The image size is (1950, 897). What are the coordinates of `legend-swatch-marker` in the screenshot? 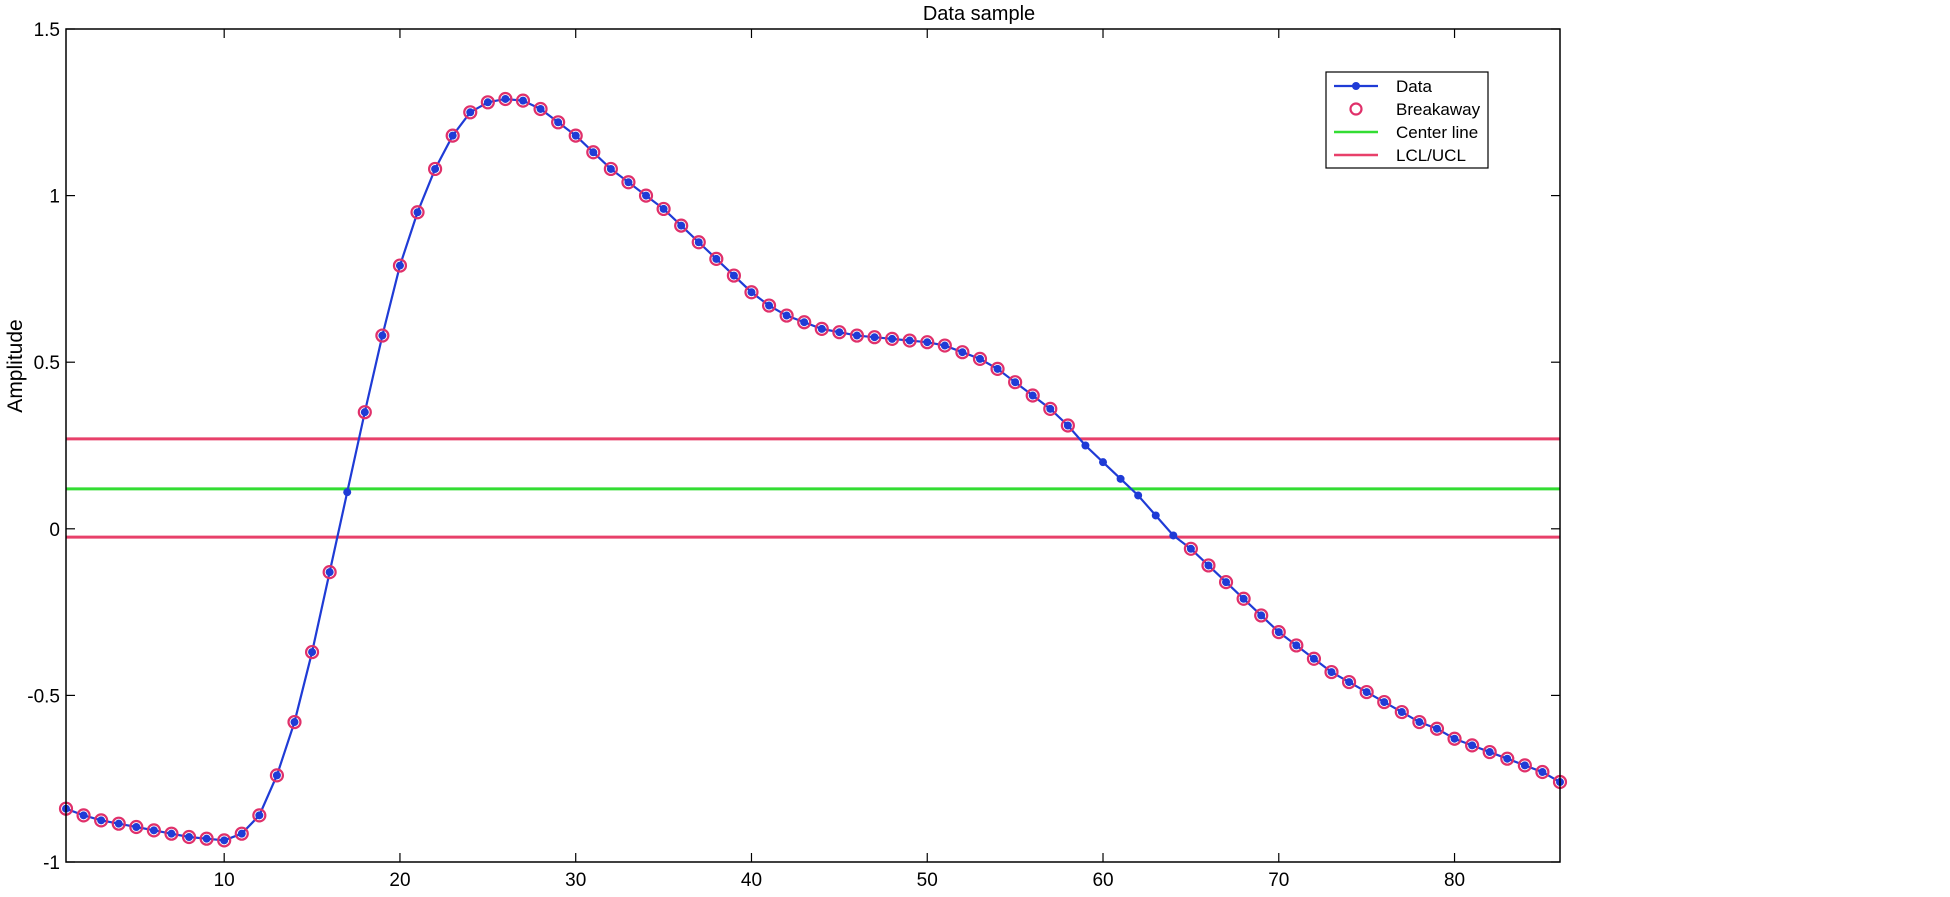 It's located at (1356, 86).